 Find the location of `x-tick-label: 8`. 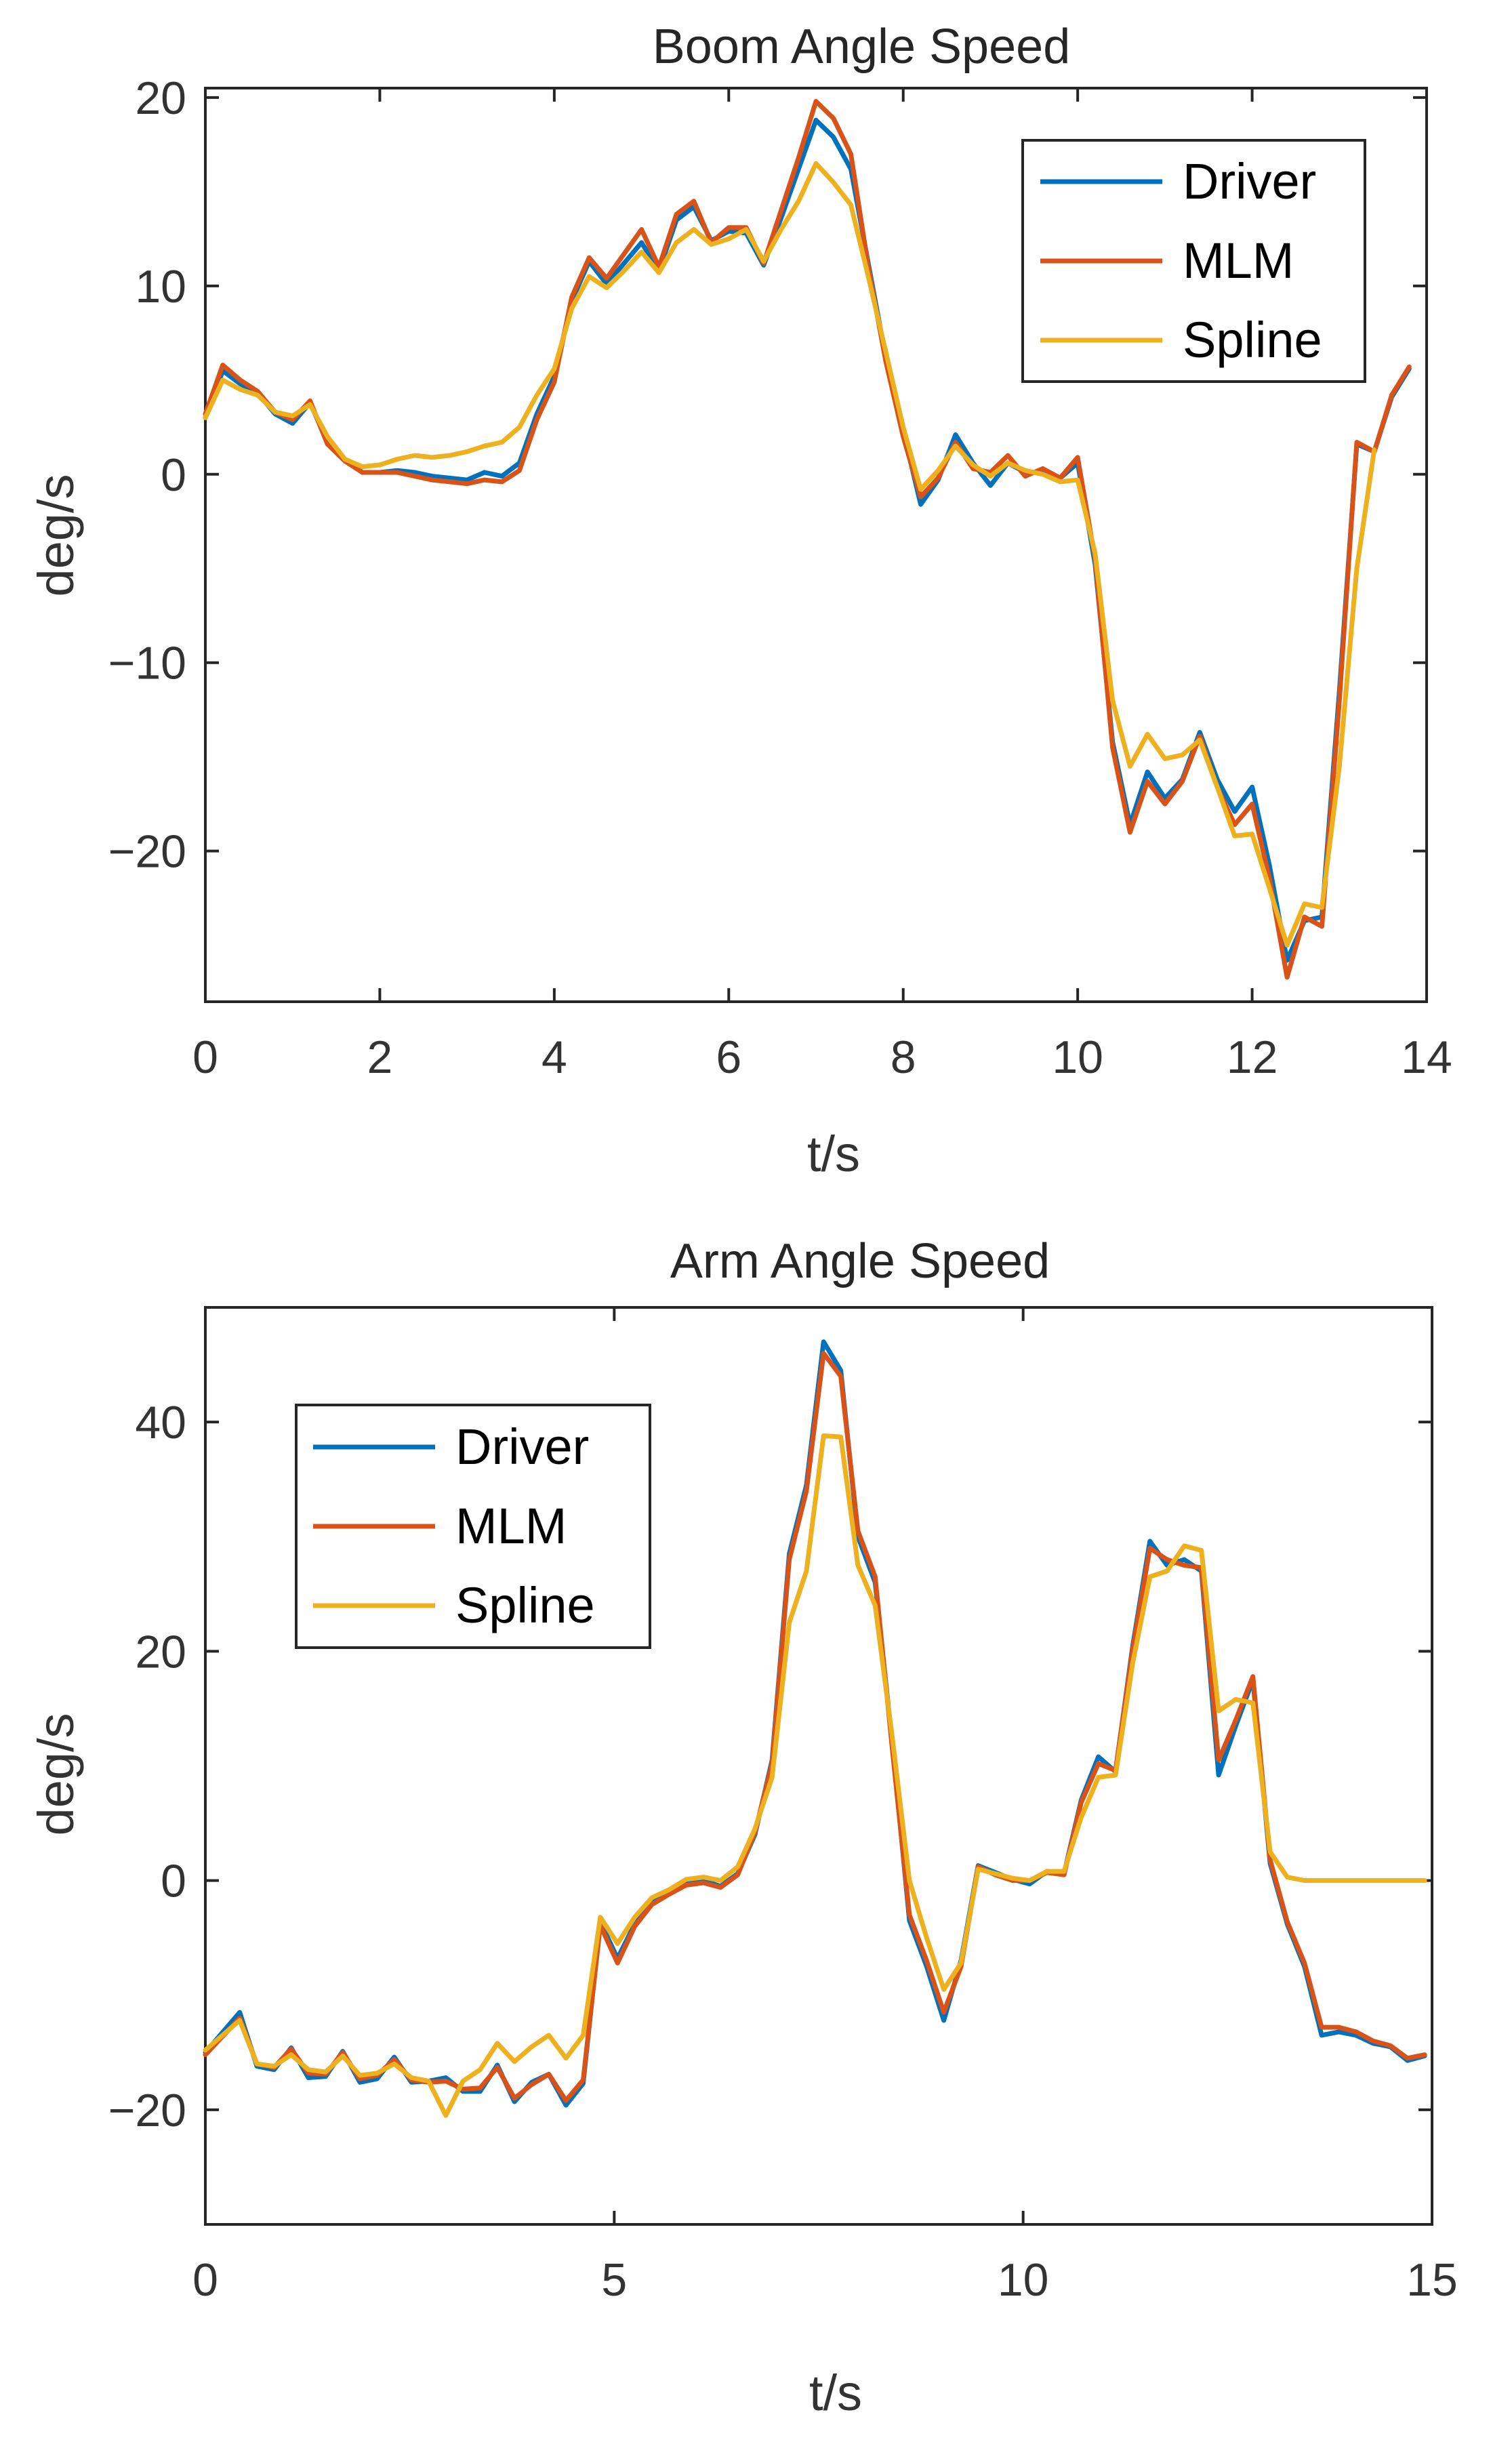

x-tick-label: 8 is located at coordinates (903, 1057).